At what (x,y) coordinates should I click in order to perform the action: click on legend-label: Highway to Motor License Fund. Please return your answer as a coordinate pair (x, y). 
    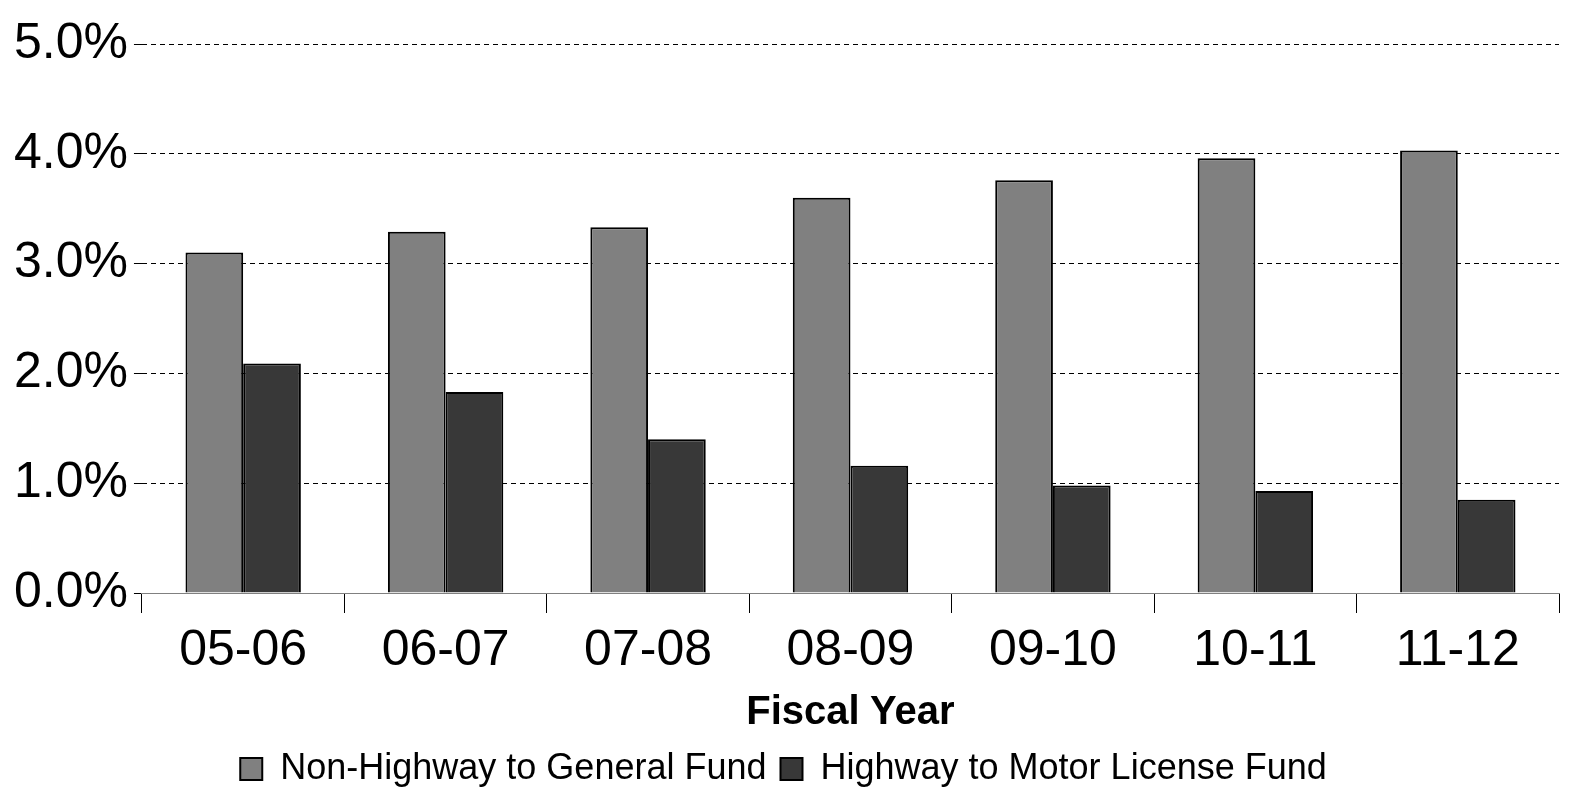
    Looking at the image, I should click on (1073, 766).